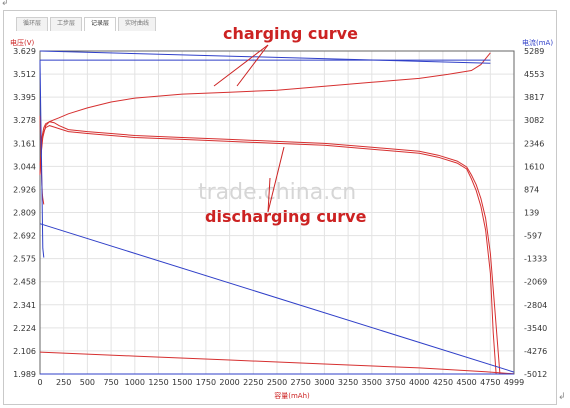  I want to click on x-tick-label: 2250, so click(253, 382).